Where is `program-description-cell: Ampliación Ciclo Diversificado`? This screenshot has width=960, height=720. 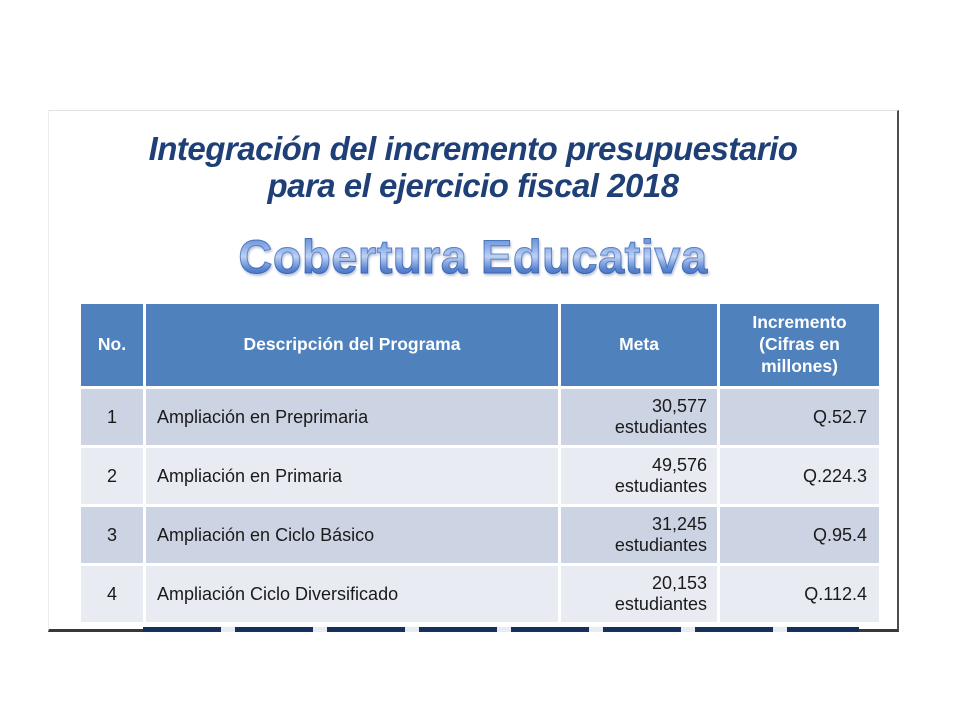 program-description-cell: Ampliación Ciclo Diversificado is located at coordinates (352, 594).